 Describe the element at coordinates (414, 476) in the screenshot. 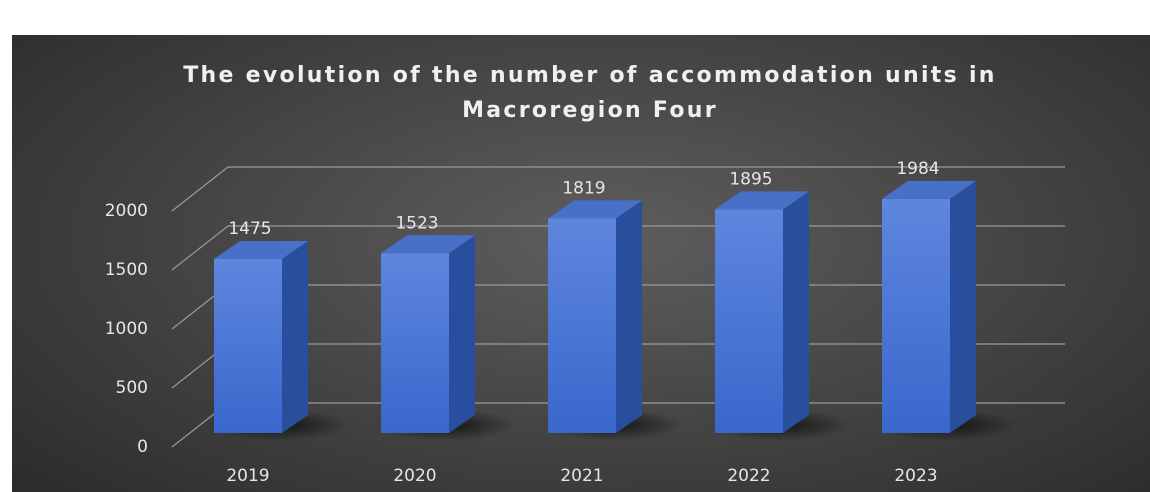

I see `x-tick-label: 2020` at that location.